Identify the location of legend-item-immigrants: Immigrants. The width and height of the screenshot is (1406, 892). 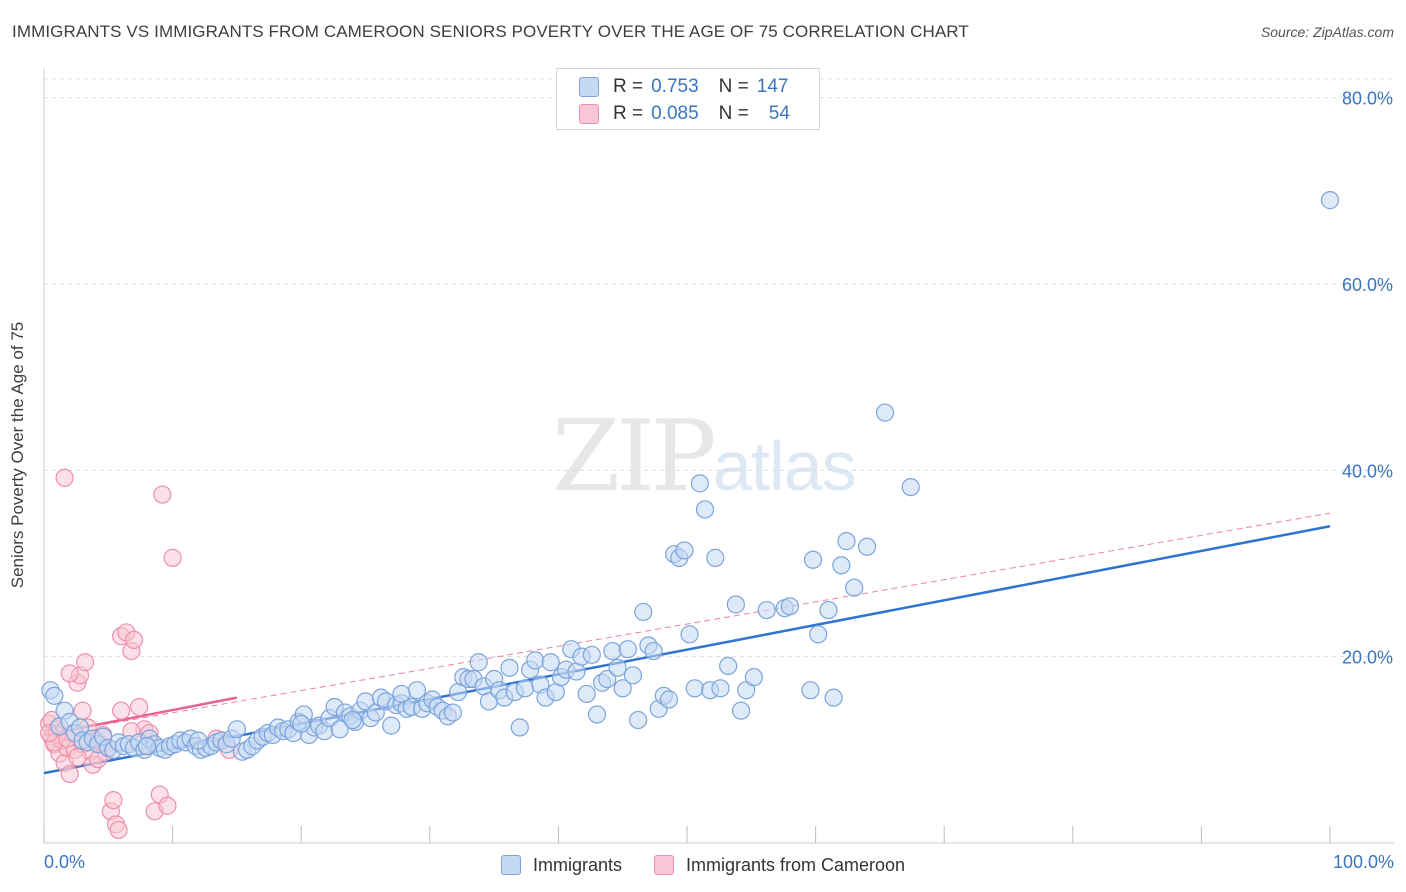
(561, 865).